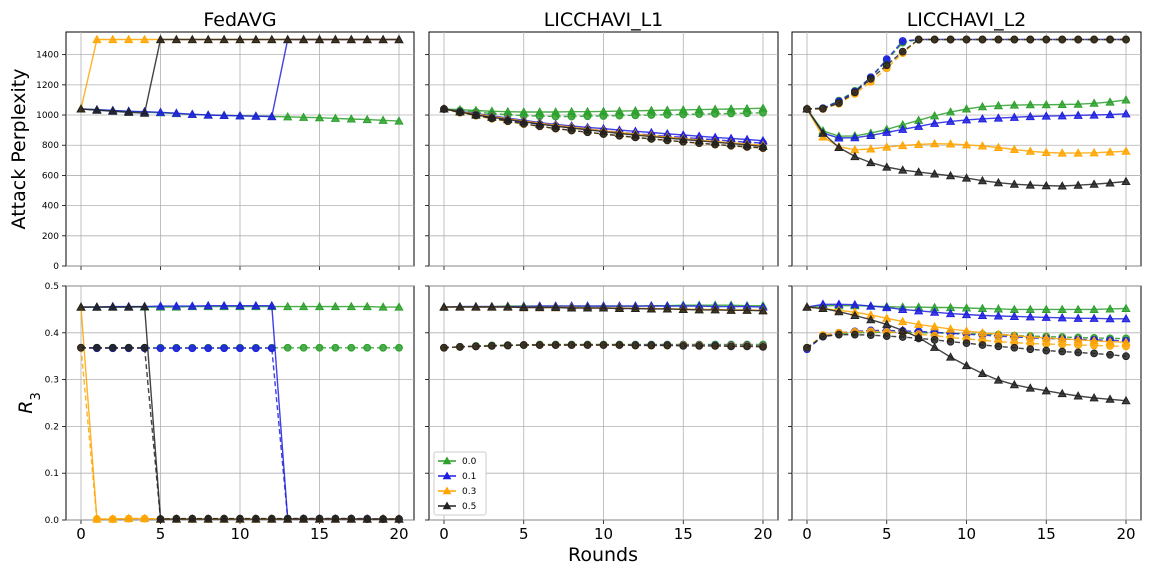 The height and width of the screenshot is (576, 1152). I want to click on y-tick-label: 0, so click(56, 267).